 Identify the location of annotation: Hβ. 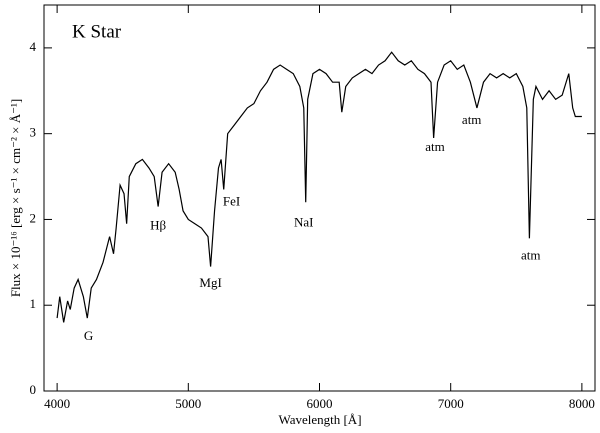
(158, 224).